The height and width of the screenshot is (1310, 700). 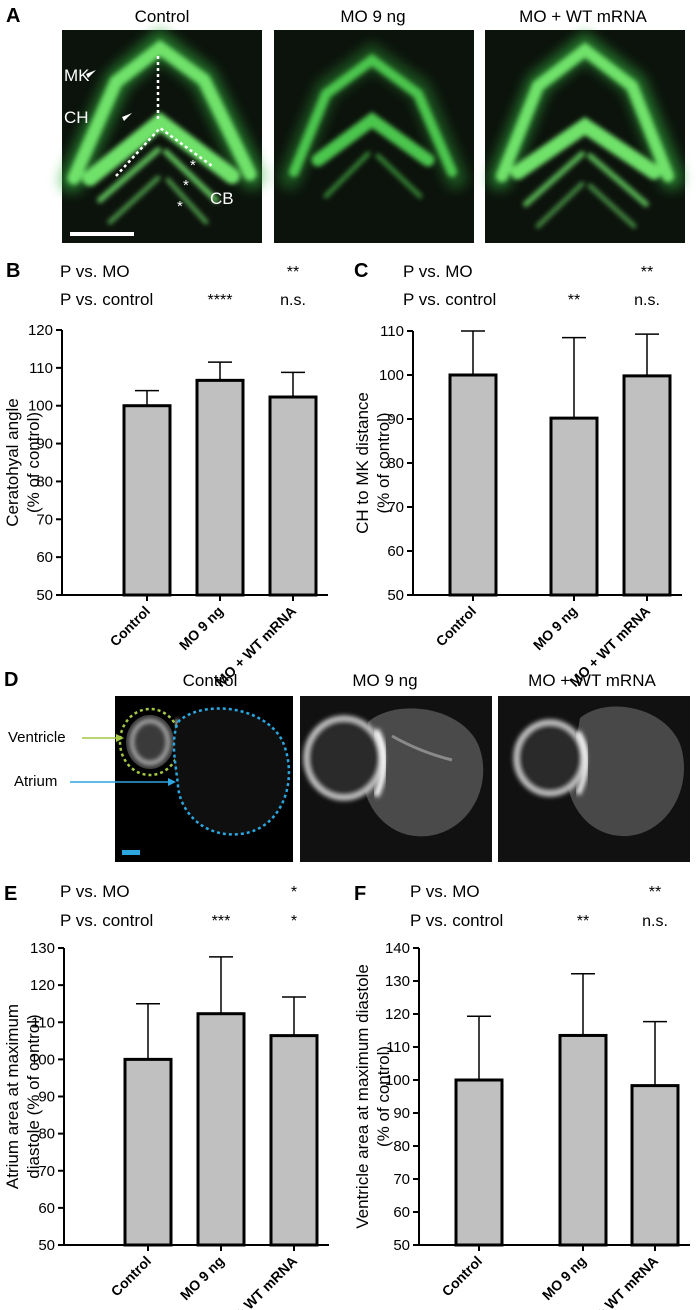 What do you see at coordinates (210, 680) in the screenshot?
I see `panel-d-title-control: Control` at bounding box center [210, 680].